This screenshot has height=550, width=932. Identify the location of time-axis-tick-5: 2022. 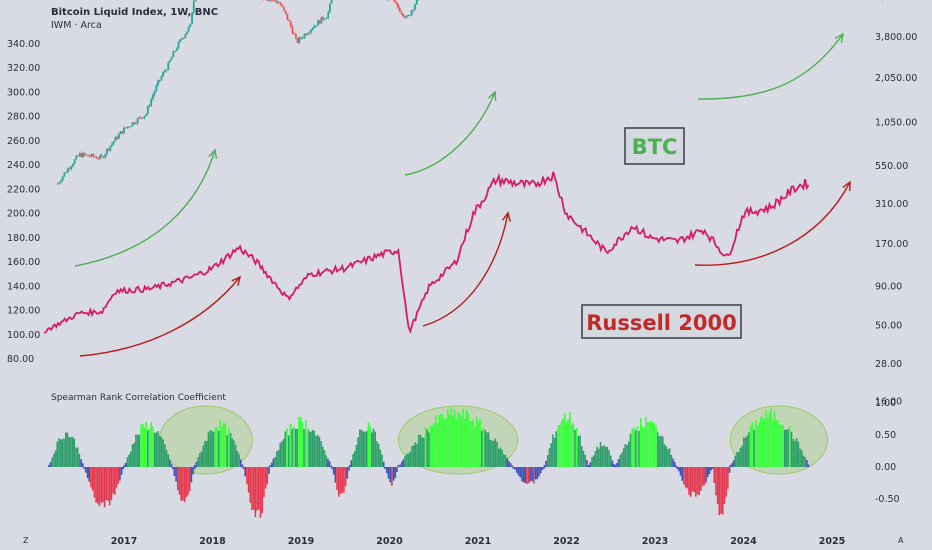
(566, 541).